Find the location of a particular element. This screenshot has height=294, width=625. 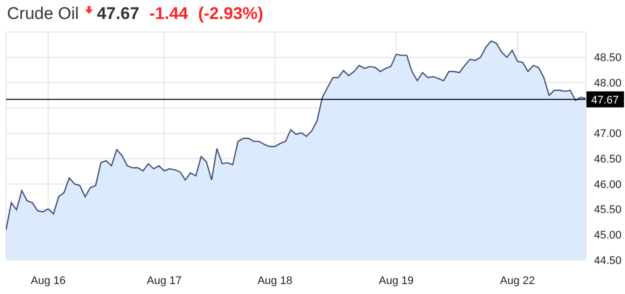

ref-line-label: 47.67 is located at coordinates (605, 100).